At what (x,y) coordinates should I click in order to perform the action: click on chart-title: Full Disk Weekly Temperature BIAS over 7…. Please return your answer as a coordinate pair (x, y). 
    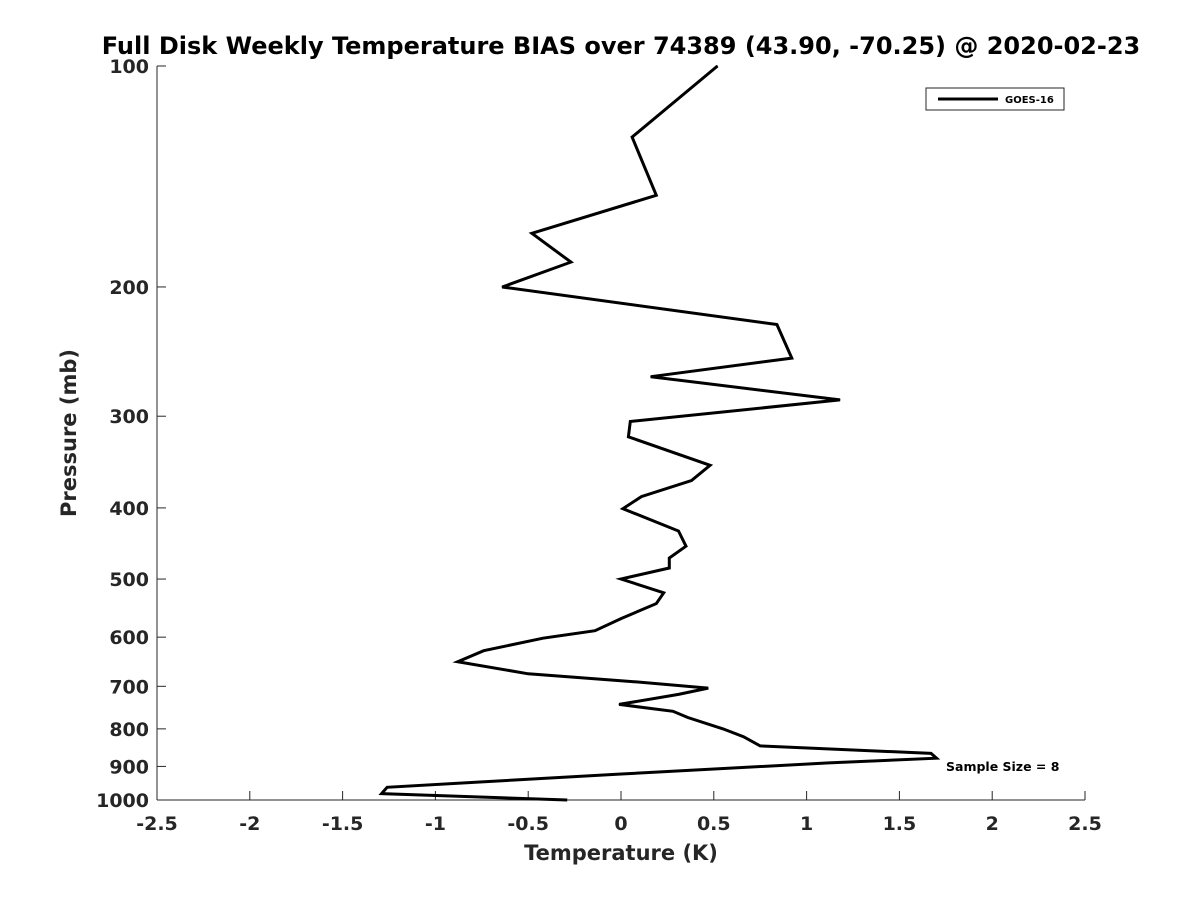
    Looking at the image, I should click on (621, 46).